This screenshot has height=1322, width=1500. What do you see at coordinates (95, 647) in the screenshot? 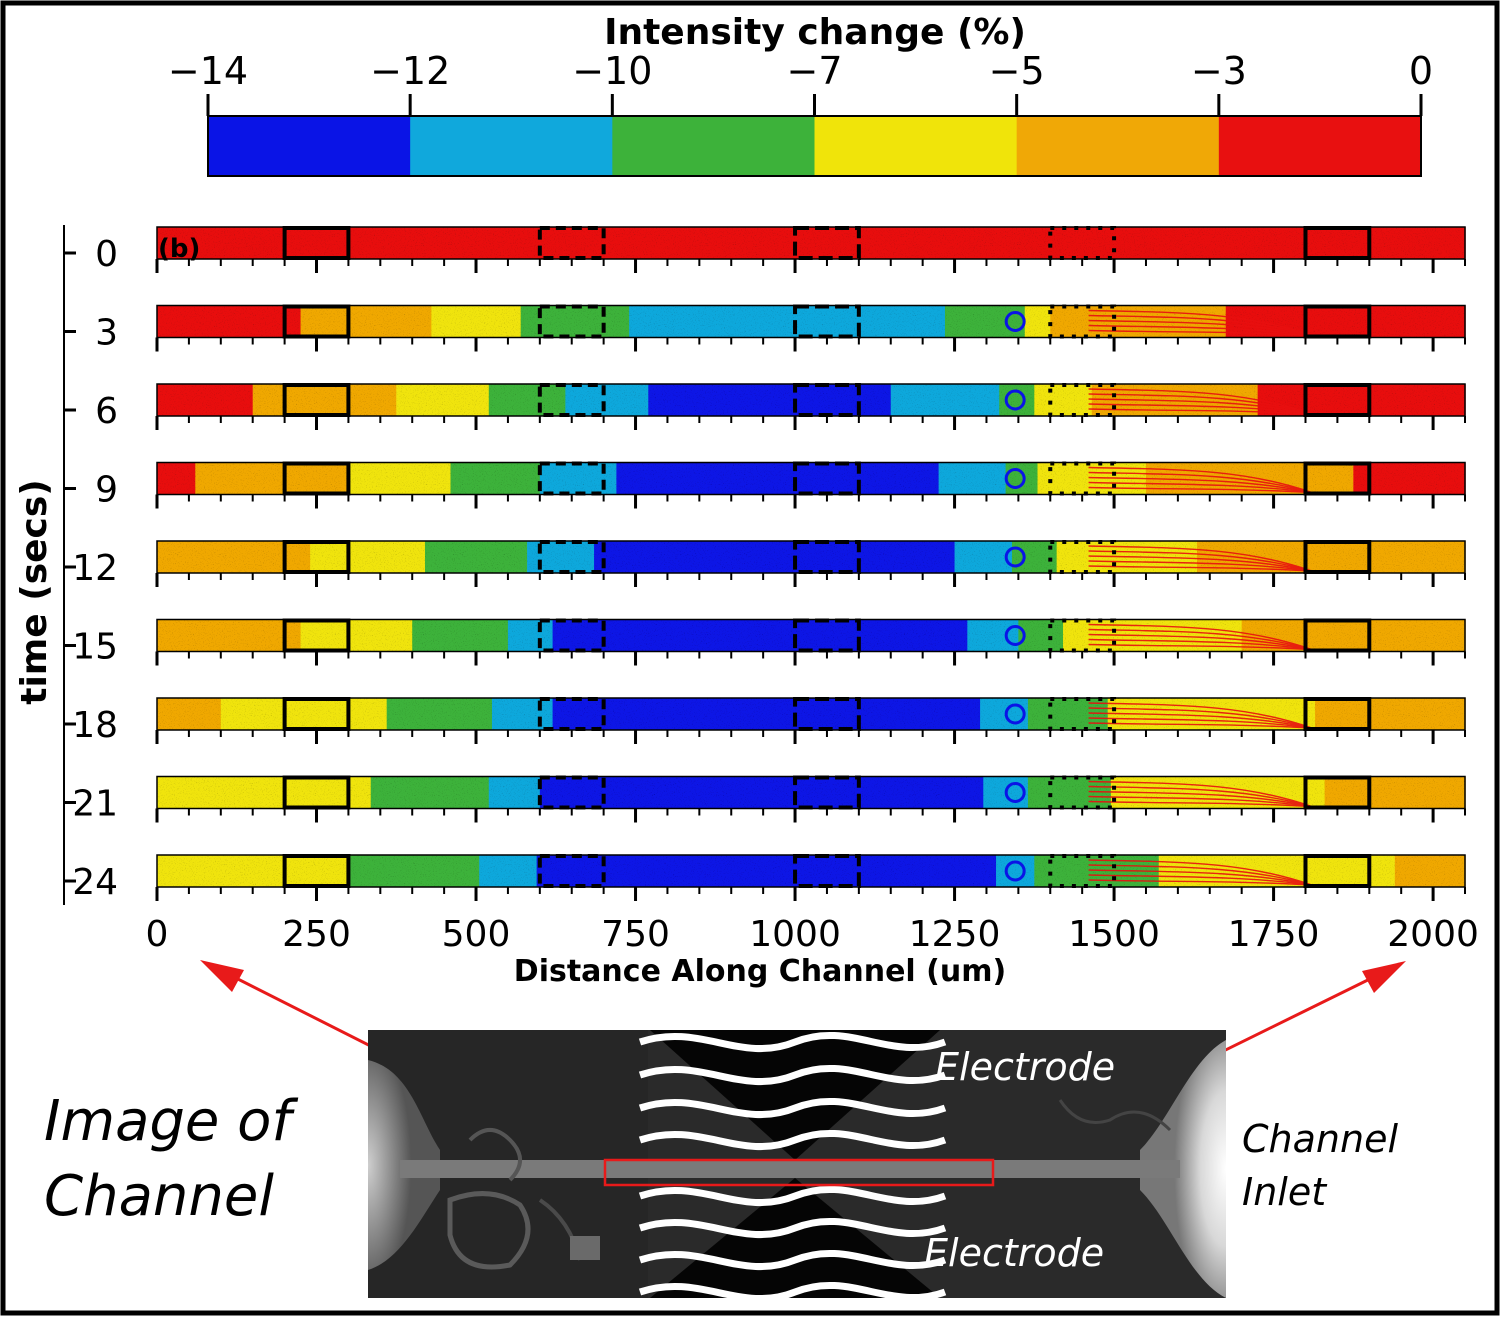
I see `y-tick-label: 15` at bounding box center [95, 647].